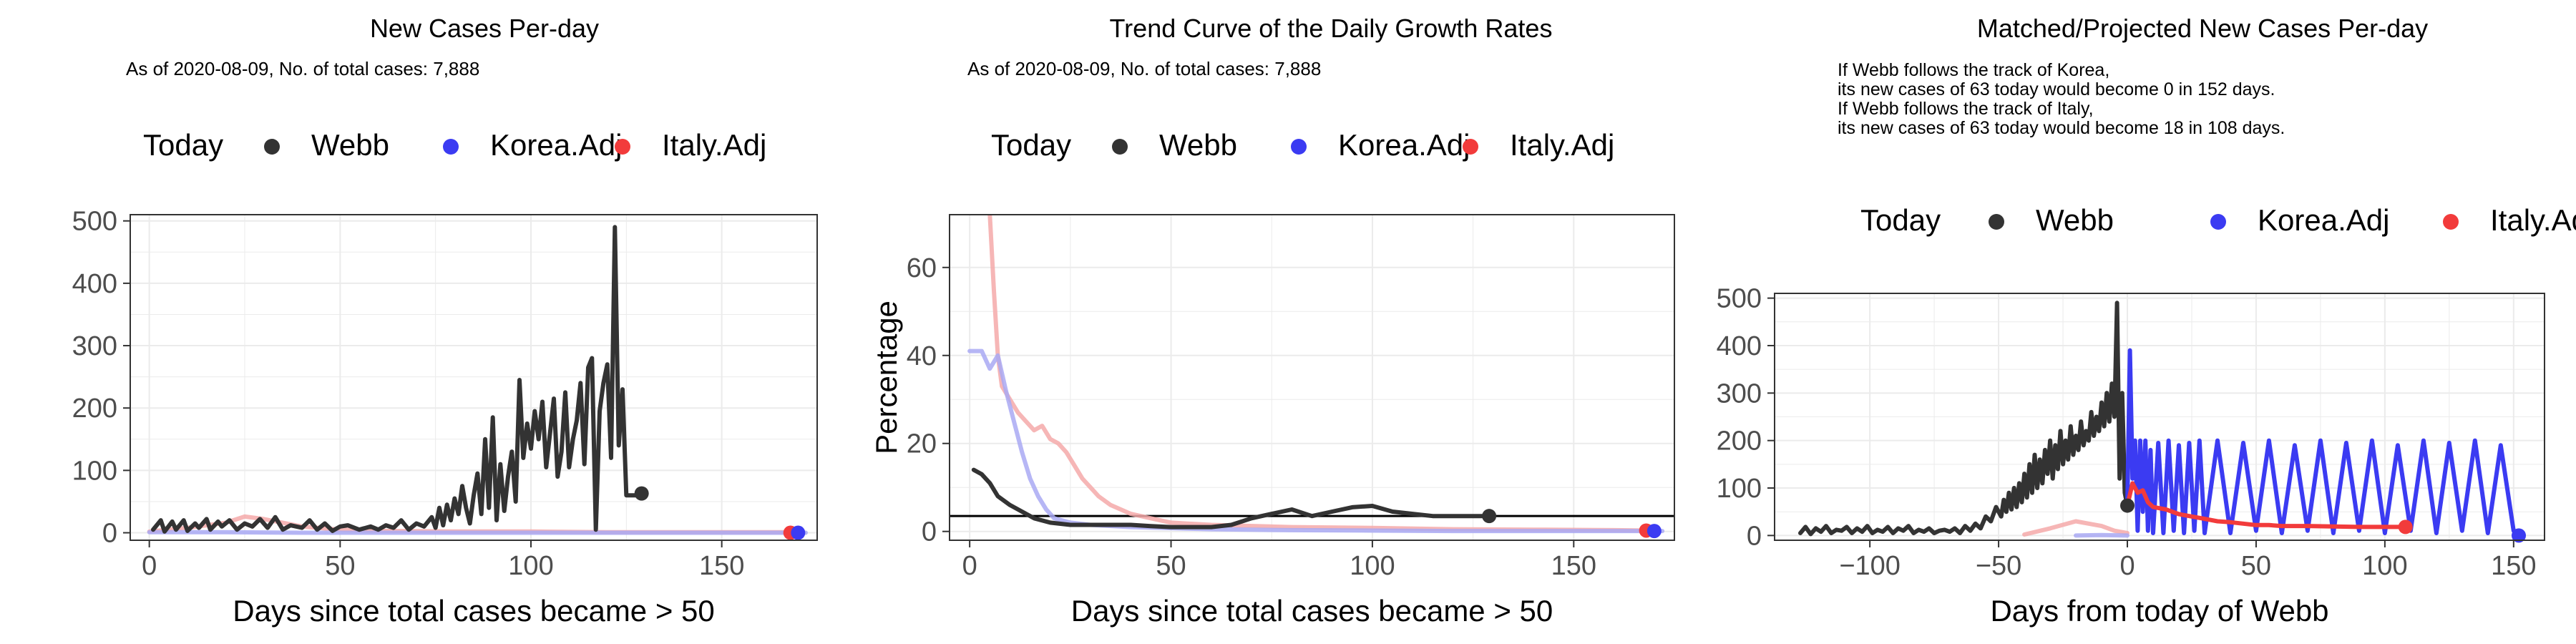 This screenshot has width=2576, height=644. Describe the element at coordinates (1331, 28) in the screenshot. I see `chart-title: Trend Curve of the Daily Growth Rates` at that location.